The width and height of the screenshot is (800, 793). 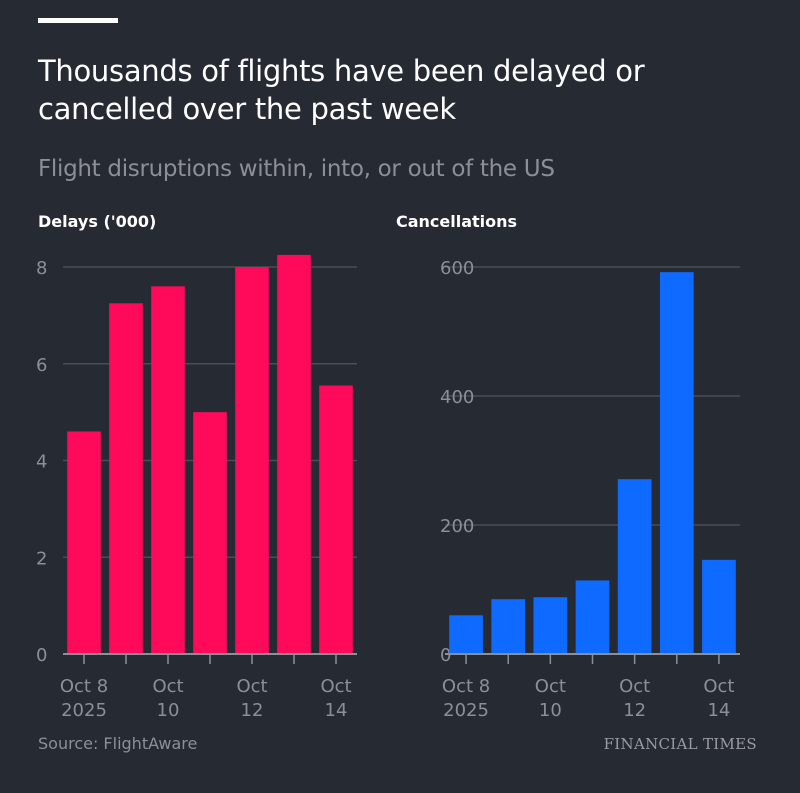 I want to click on y-tick-label: 600, so click(x=457, y=268).